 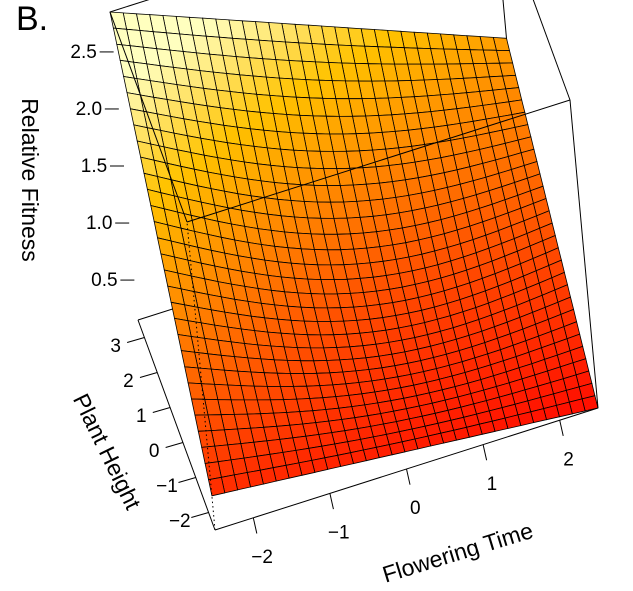 What do you see at coordinates (107, 451) in the screenshot?
I see `y-axis-title: Plant Height` at bounding box center [107, 451].